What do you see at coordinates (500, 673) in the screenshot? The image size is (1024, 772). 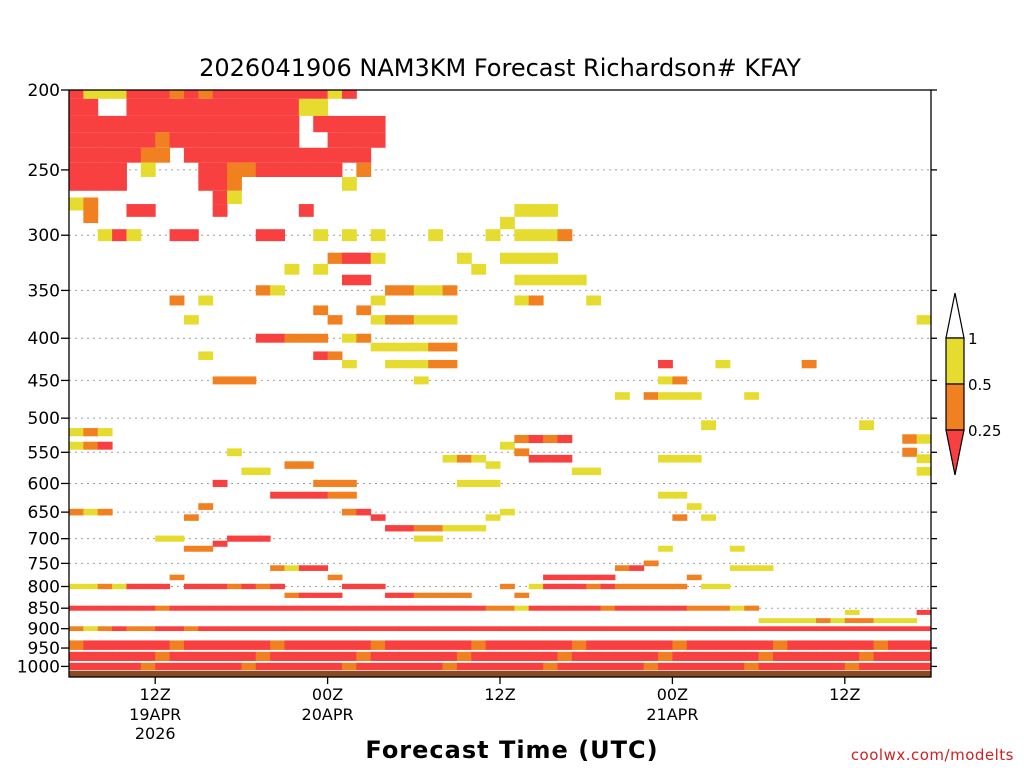 I see `ground-layer` at bounding box center [500, 673].